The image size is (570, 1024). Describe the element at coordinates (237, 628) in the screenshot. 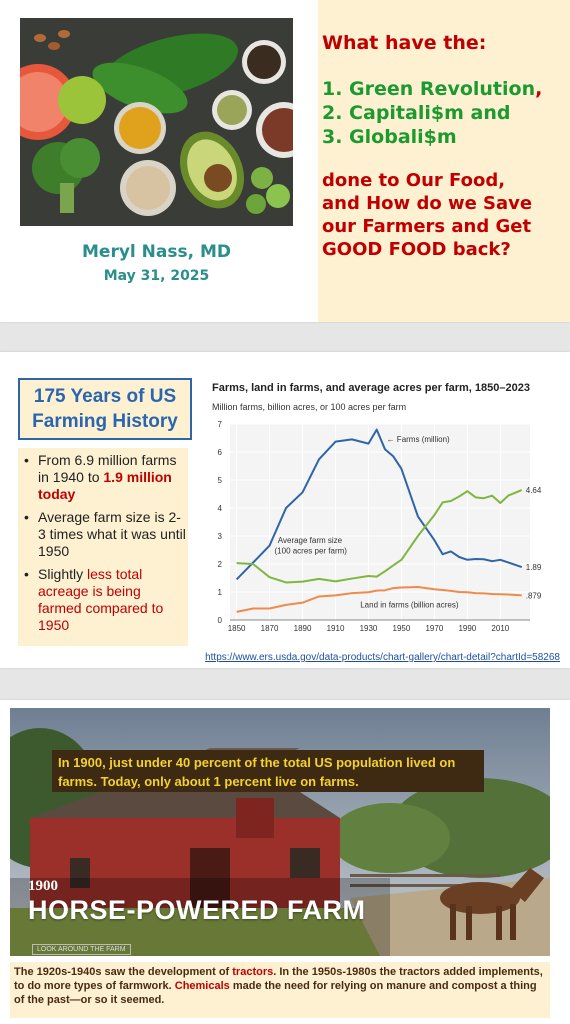

I see `x-tick-label: 1850` at that location.